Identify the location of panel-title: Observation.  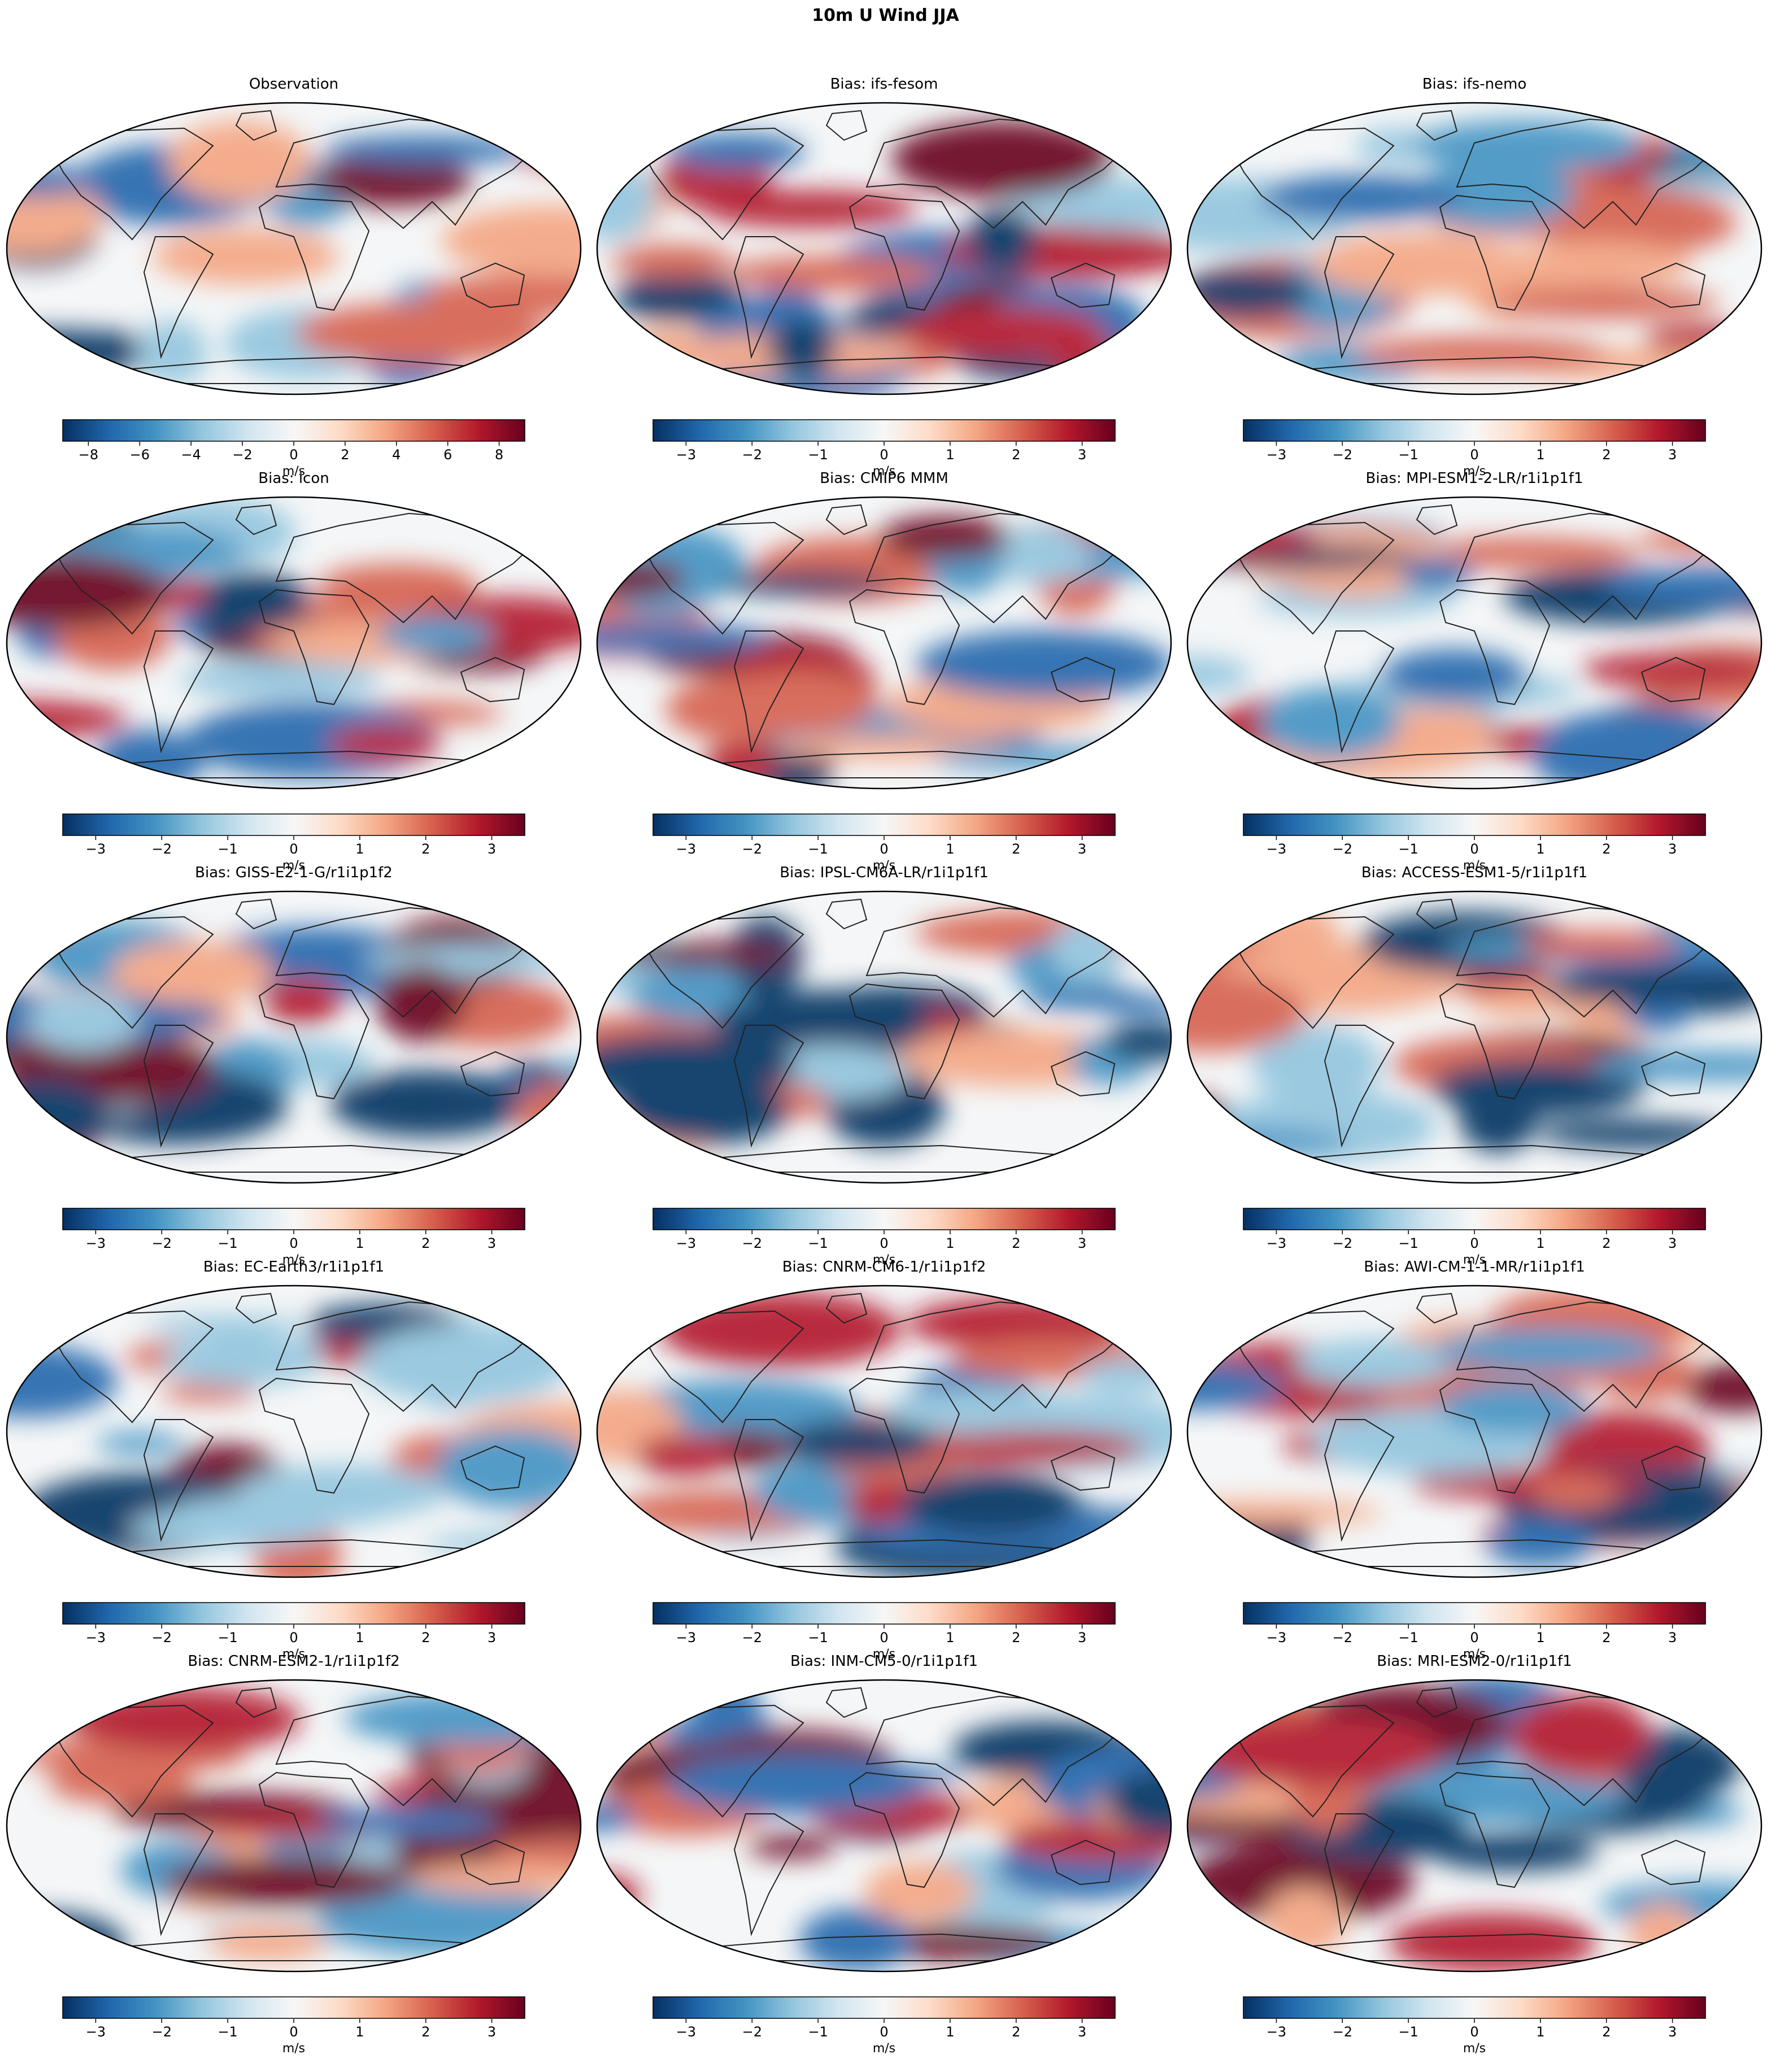
(294, 85).